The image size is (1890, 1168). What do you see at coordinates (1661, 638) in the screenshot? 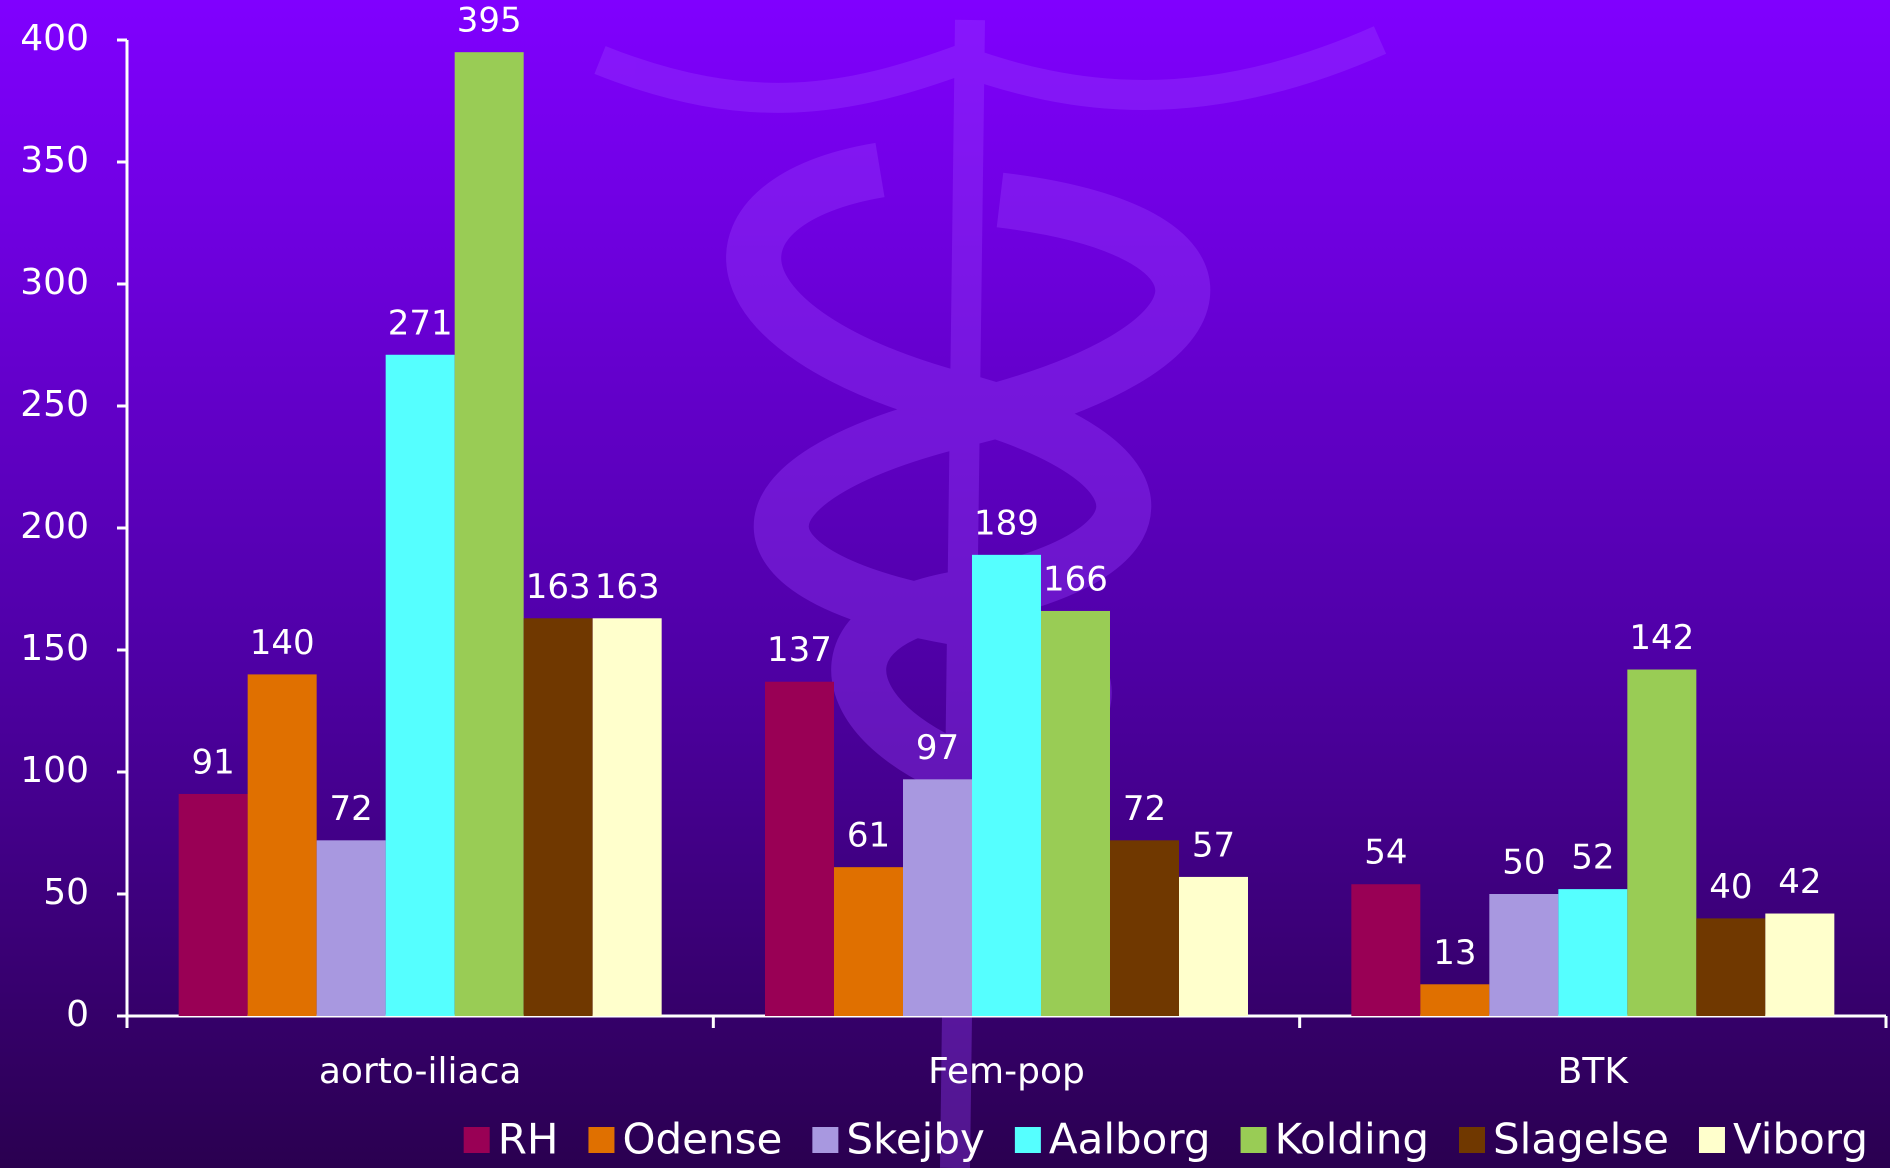
I see `value-label: 142` at bounding box center [1661, 638].